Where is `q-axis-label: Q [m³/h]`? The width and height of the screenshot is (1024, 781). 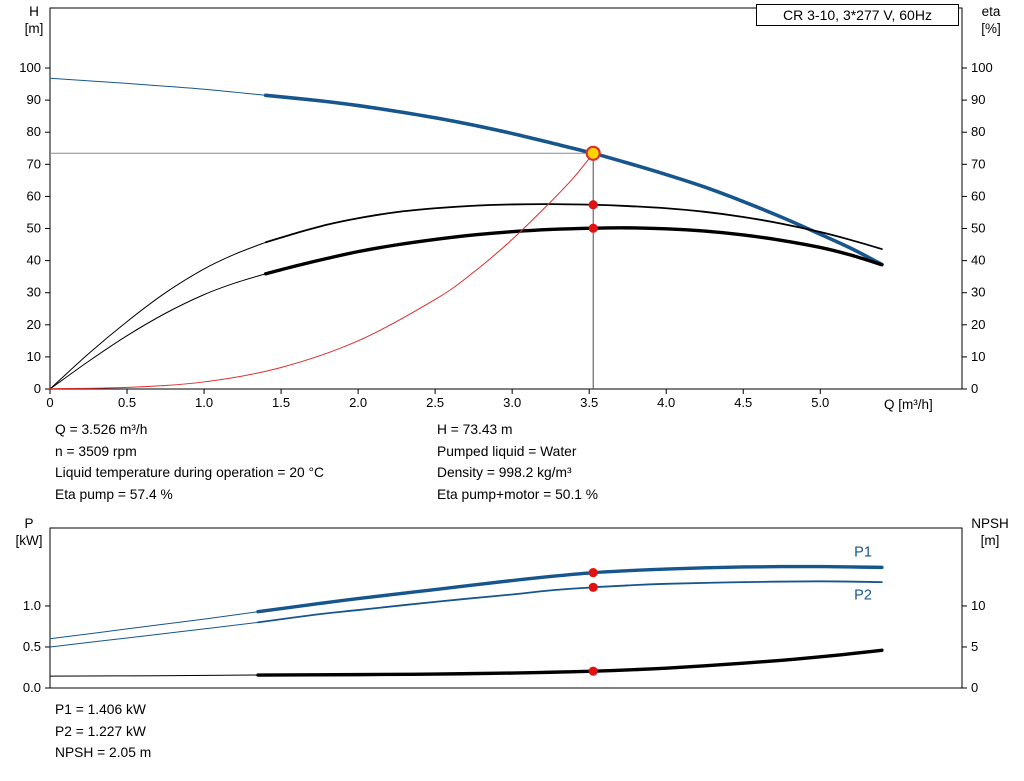 q-axis-label: Q [m³/h] is located at coordinates (908, 404).